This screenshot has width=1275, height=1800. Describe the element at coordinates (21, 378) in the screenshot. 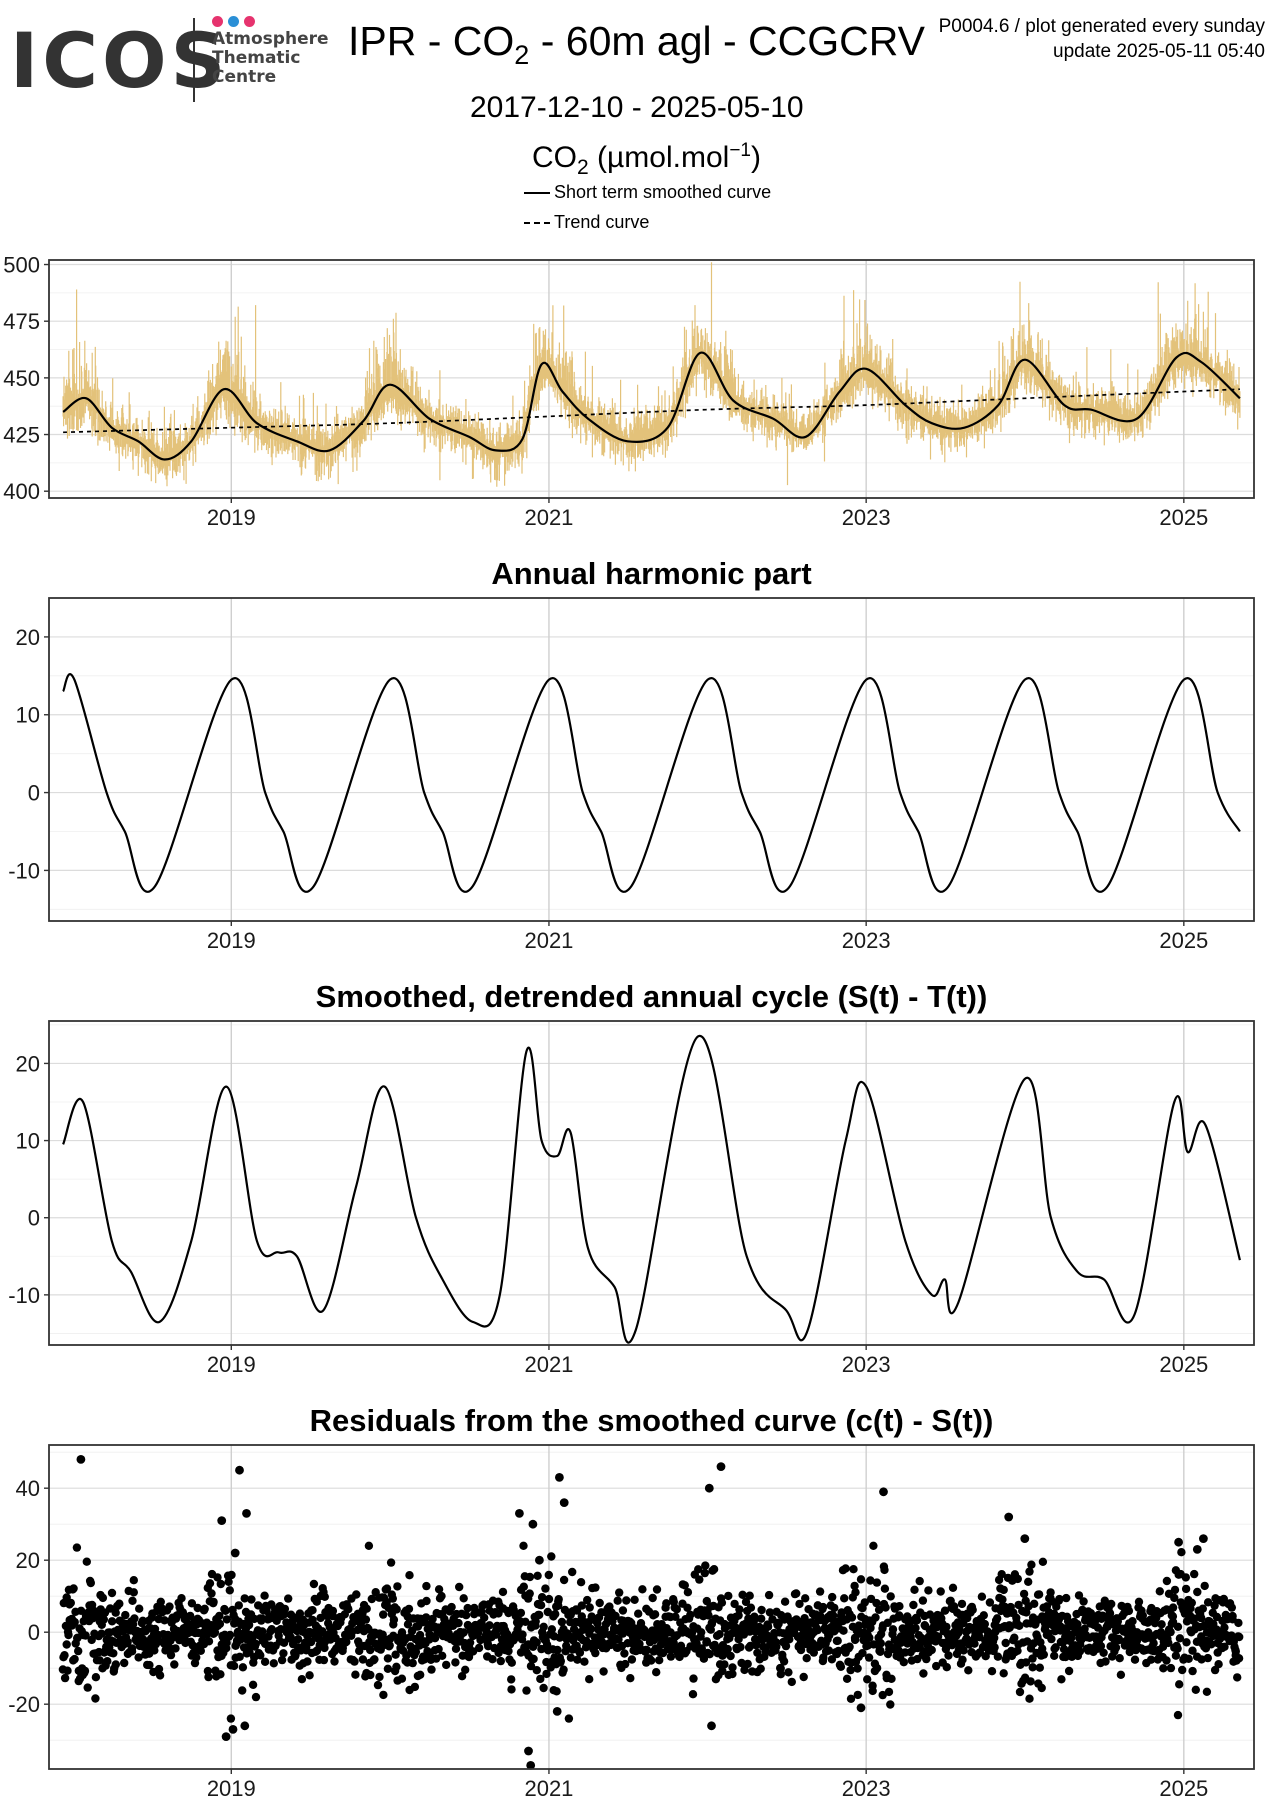

I see `y-tick-label: 450` at that location.